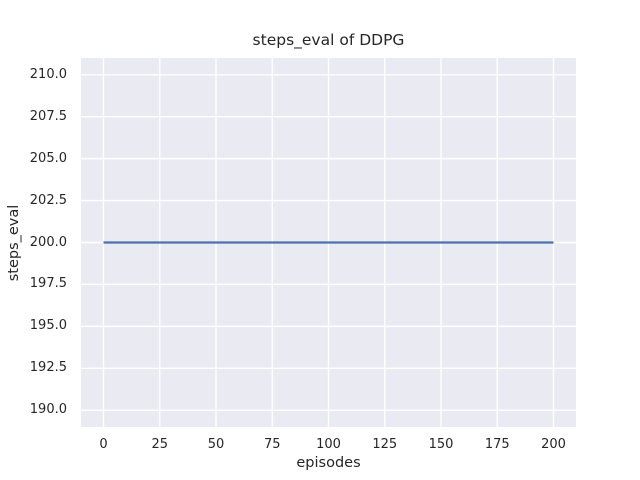 The width and height of the screenshot is (640, 480). Describe the element at coordinates (48, 200) in the screenshot. I see `y-tick-label: 202.5` at that location.